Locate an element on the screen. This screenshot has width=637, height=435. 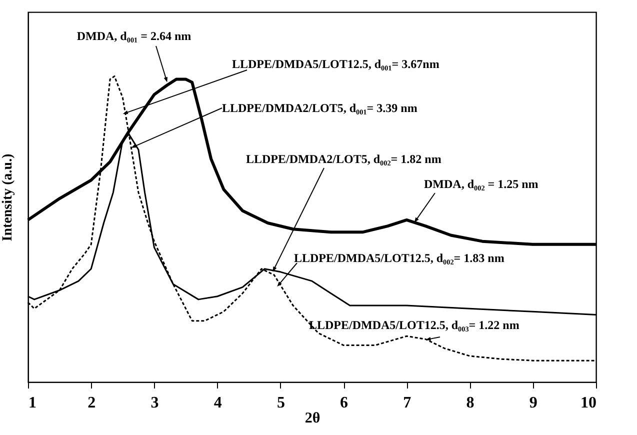
x-tick-label: 9 is located at coordinates (533, 403).